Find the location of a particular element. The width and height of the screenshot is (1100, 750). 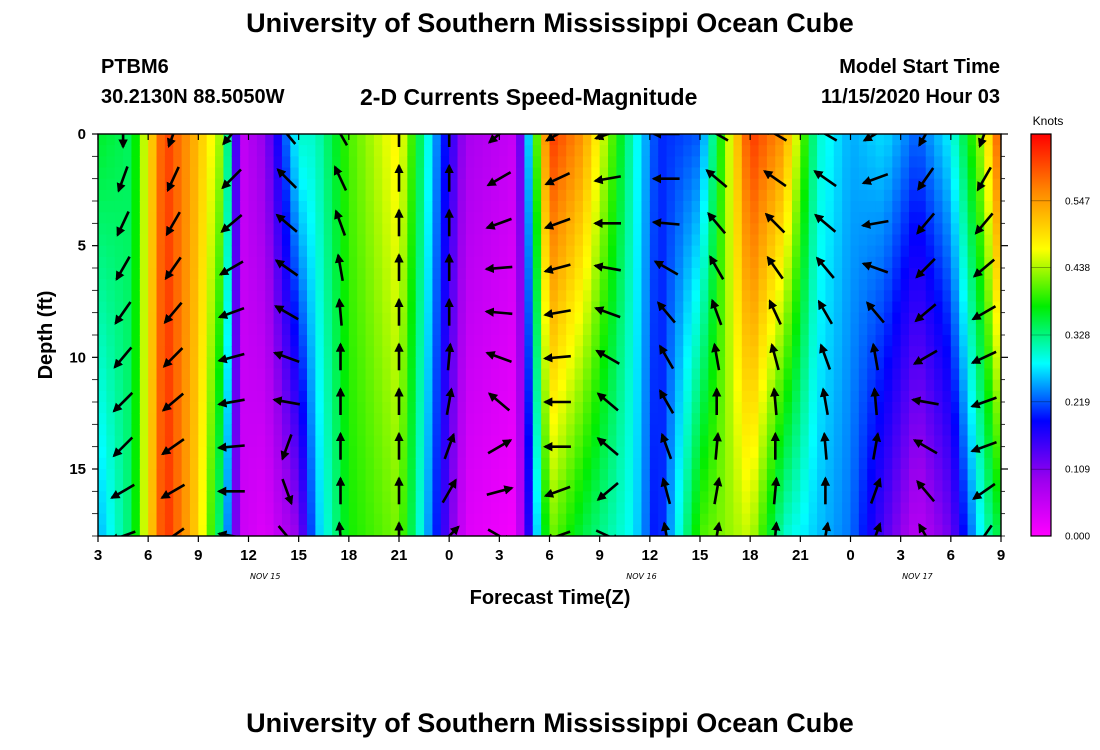

x-tick-label: 12 is located at coordinates (248, 555).